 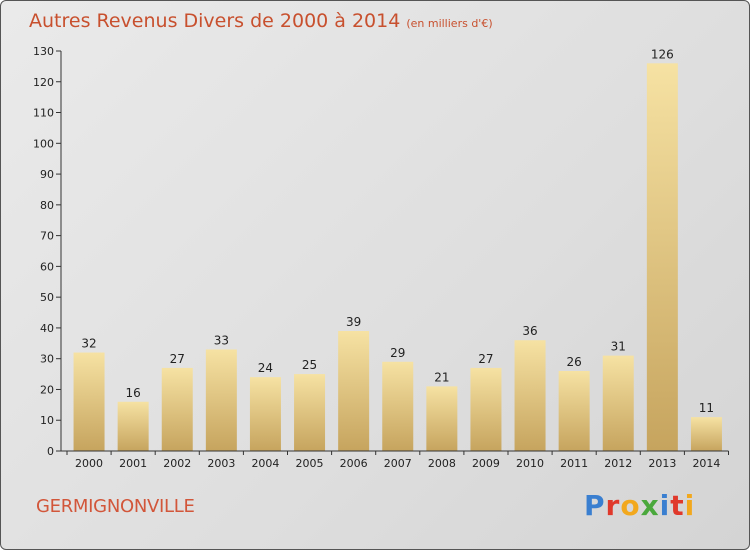 I want to click on y-tick-label: 40, so click(x=47, y=328).